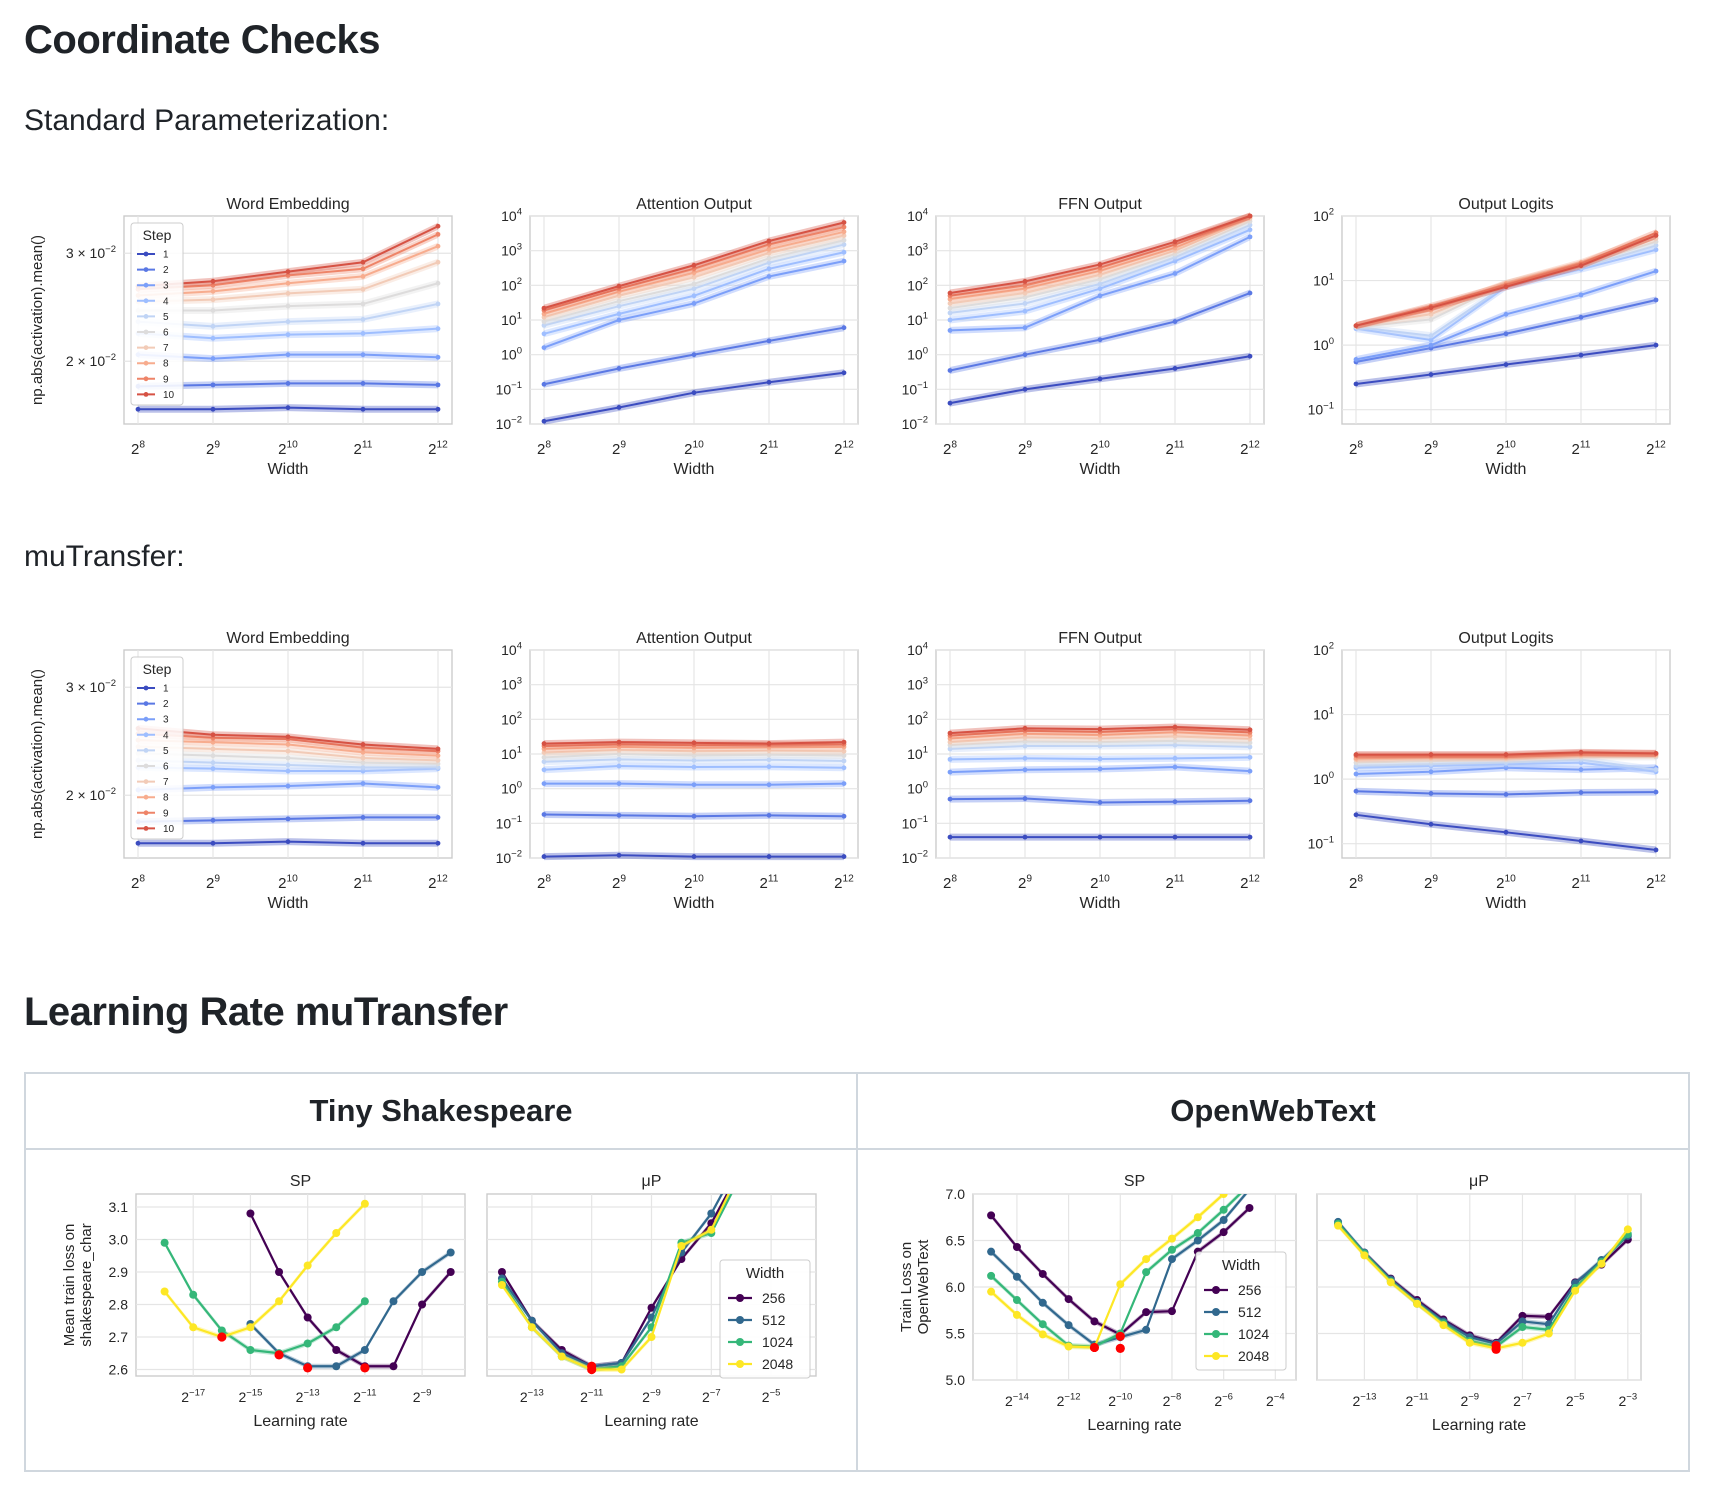 The height and width of the screenshot is (1494, 1710). What do you see at coordinates (765, 1273) in the screenshot?
I see `legend-title: Width` at bounding box center [765, 1273].